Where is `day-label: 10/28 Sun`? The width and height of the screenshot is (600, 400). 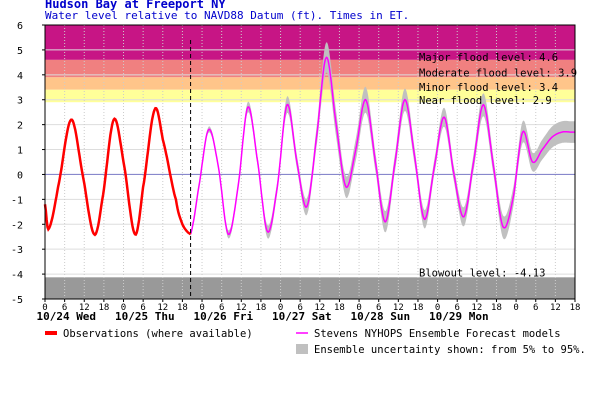 day-label: 10/28 Sun is located at coordinates (381, 316).